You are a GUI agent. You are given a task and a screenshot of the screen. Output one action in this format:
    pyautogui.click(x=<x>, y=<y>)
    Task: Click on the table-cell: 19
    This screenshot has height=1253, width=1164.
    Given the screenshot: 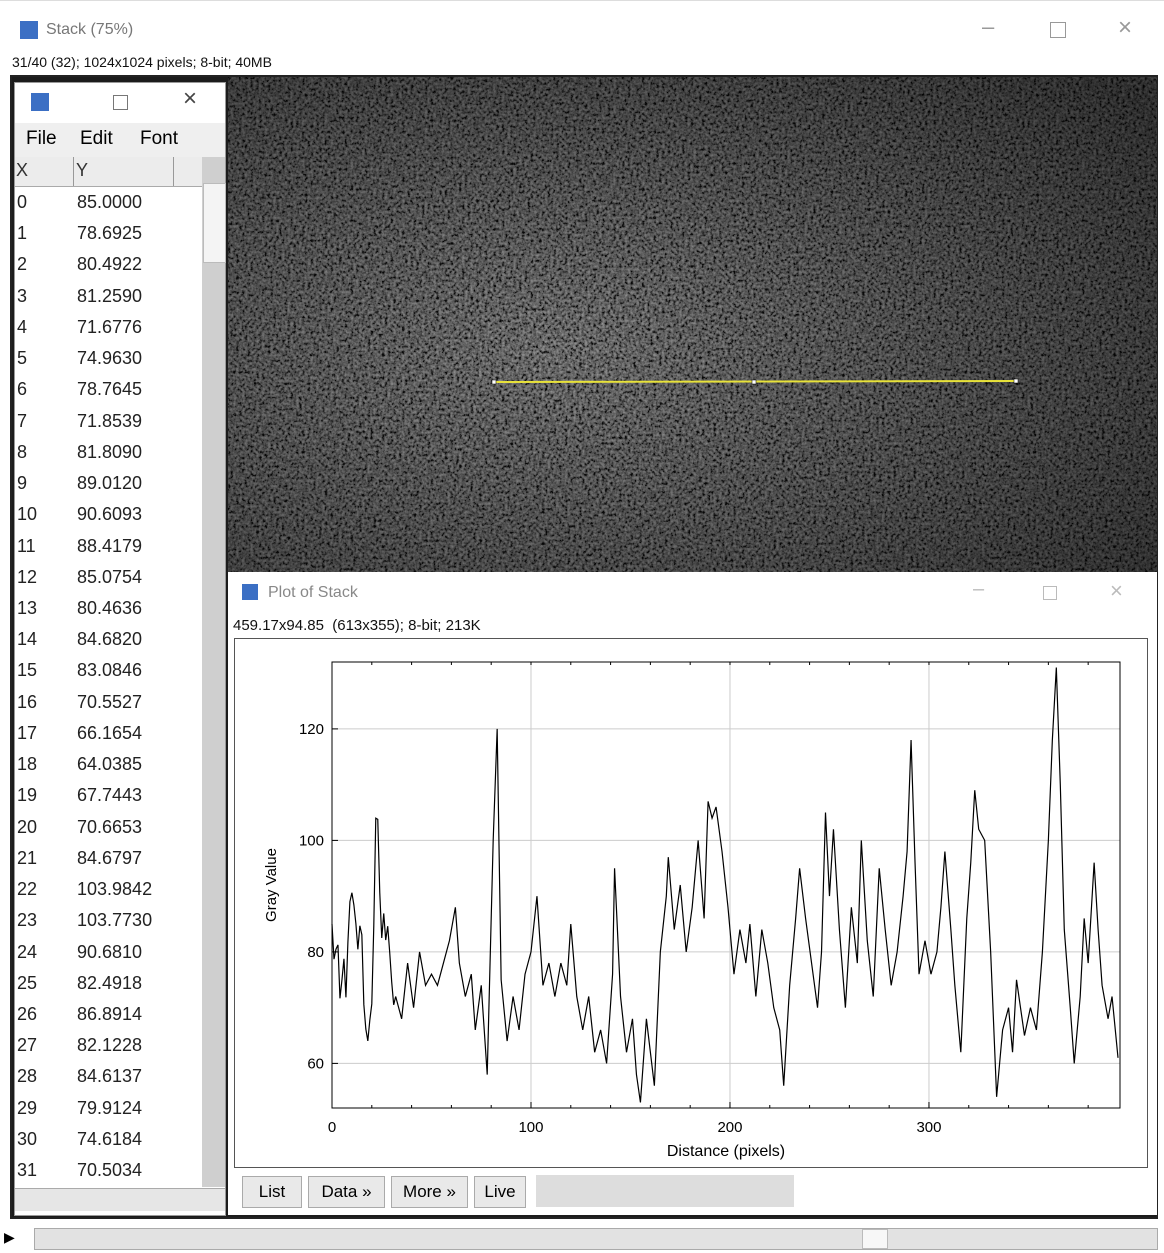 What is the action you would take?
    pyautogui.click(x=27, y=795)
    